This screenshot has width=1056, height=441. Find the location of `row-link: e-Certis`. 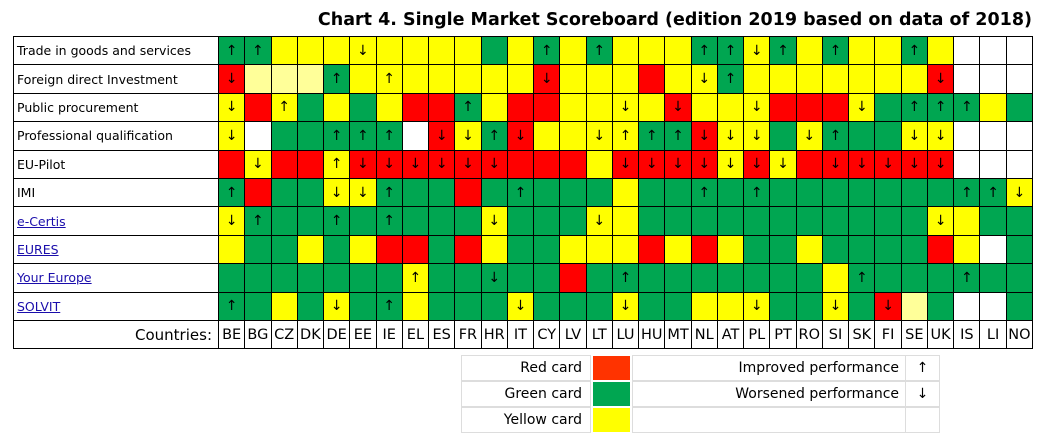

row-link: e-Certis is located at coordinates (41, 221).